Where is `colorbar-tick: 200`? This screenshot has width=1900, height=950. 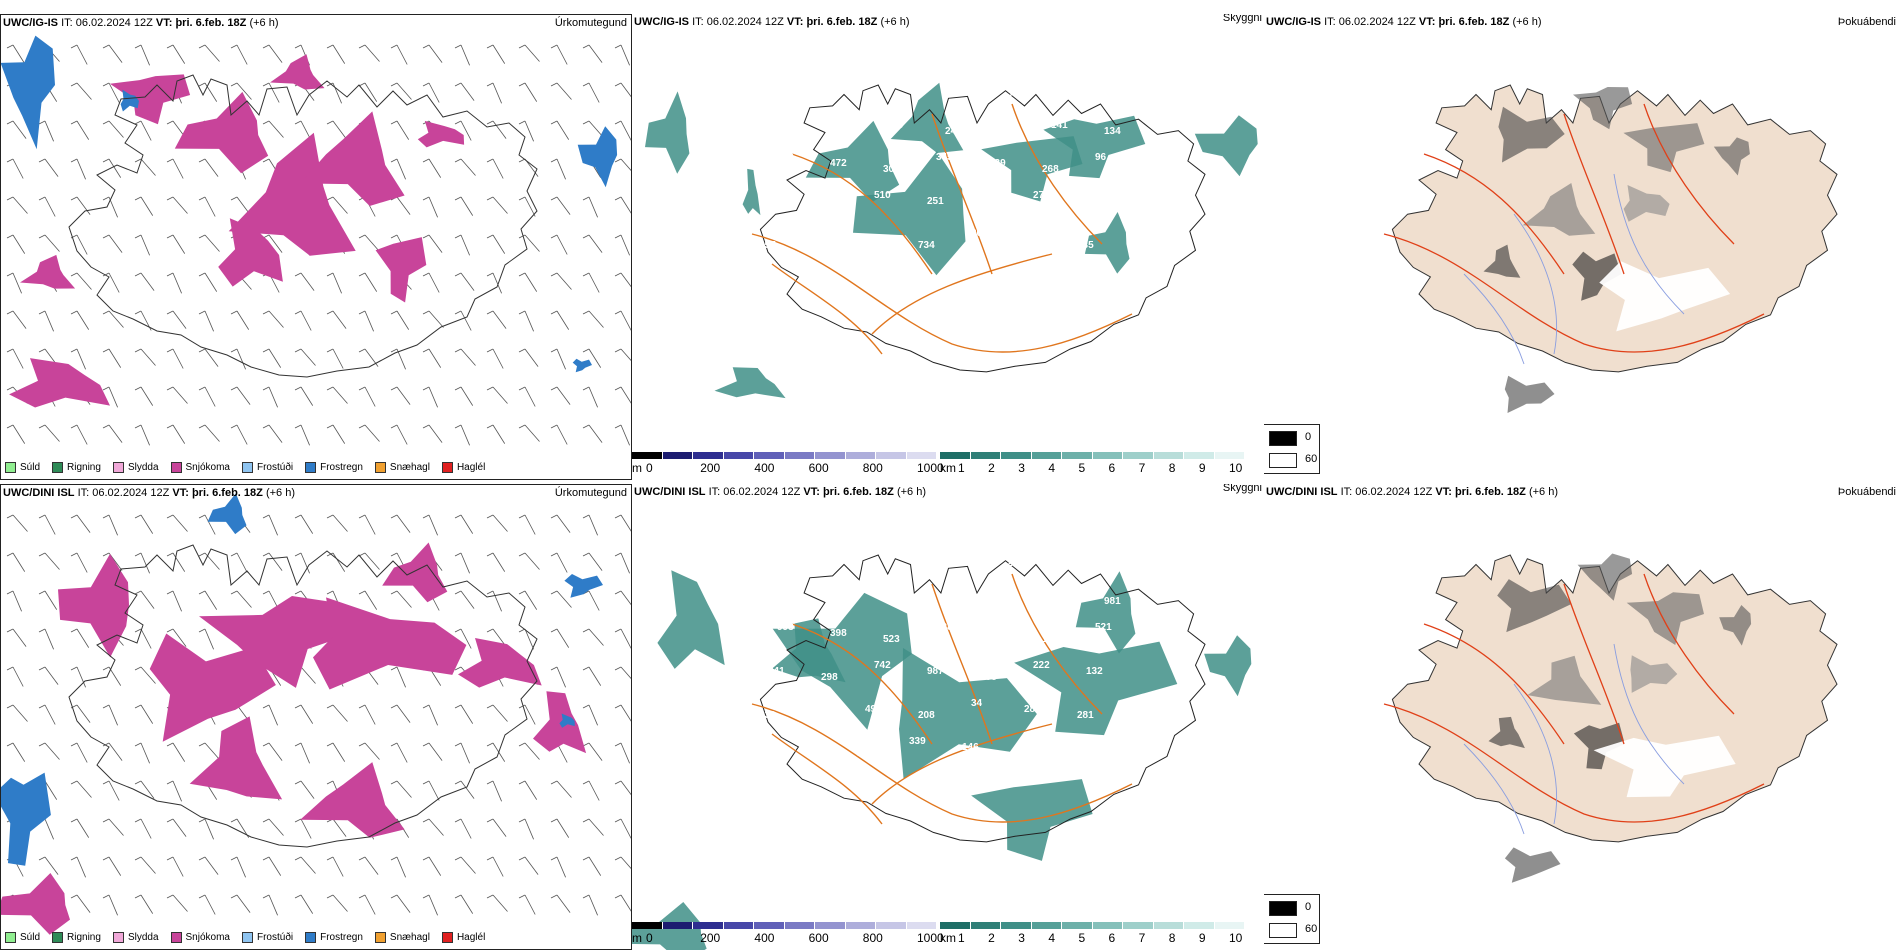
colorbar-tick: 200 is located at coordinates (710, 938).